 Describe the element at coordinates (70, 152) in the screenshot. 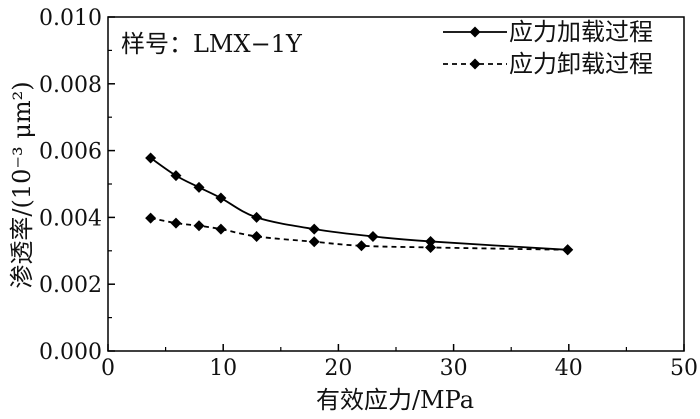

I see `y-tick-label: 0.006` at that location.